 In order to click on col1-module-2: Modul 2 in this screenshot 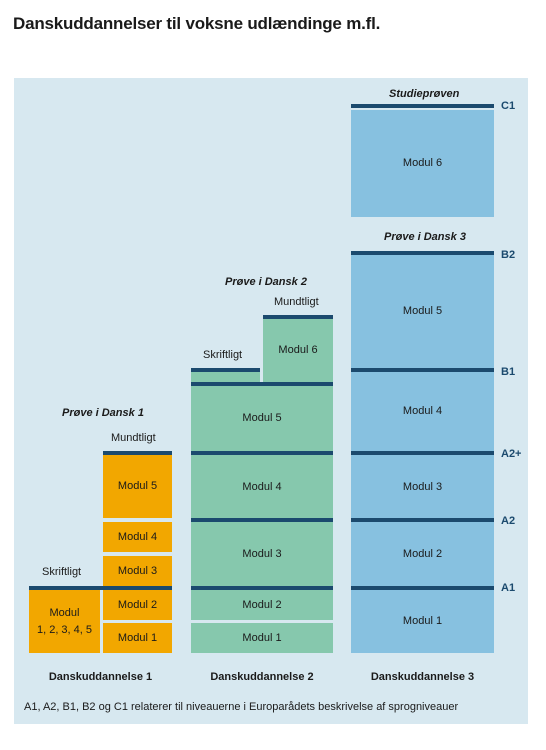, I will do `click(137, 605)`.